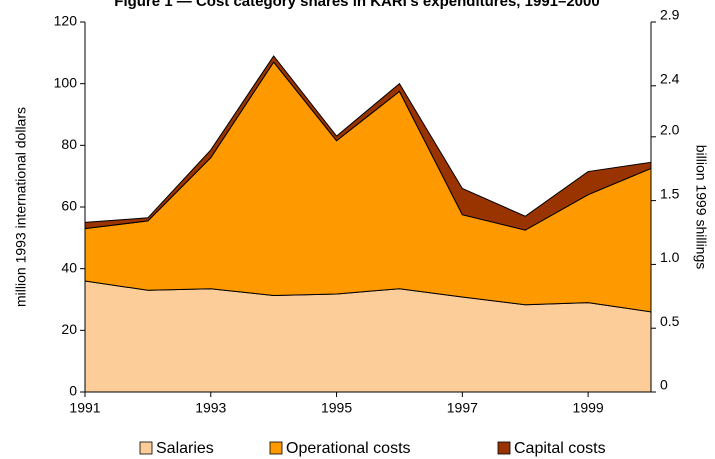 Image resolution: width=715 pixels, height=459 pixels. Describe the element at coordinates (670, 130) in the screenshot. I see `y2-tick-label: 2.0` at that location.